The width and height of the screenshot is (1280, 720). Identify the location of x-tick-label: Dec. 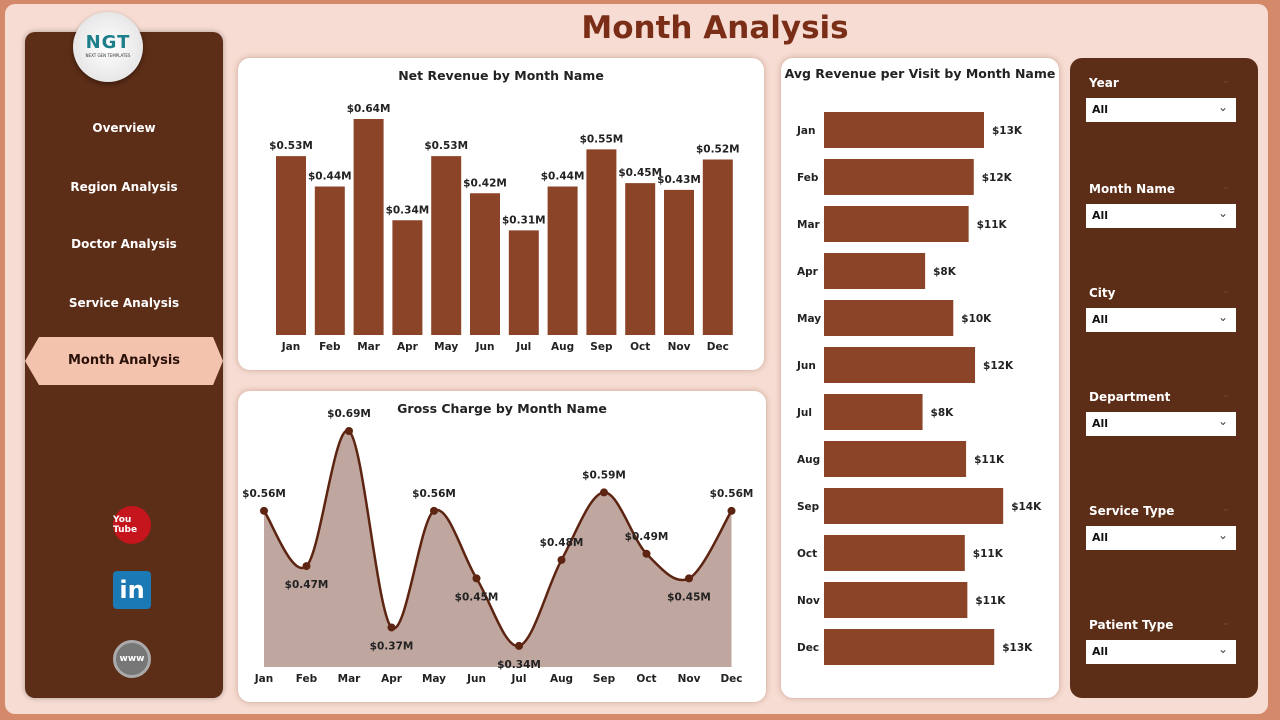
(718, 347).